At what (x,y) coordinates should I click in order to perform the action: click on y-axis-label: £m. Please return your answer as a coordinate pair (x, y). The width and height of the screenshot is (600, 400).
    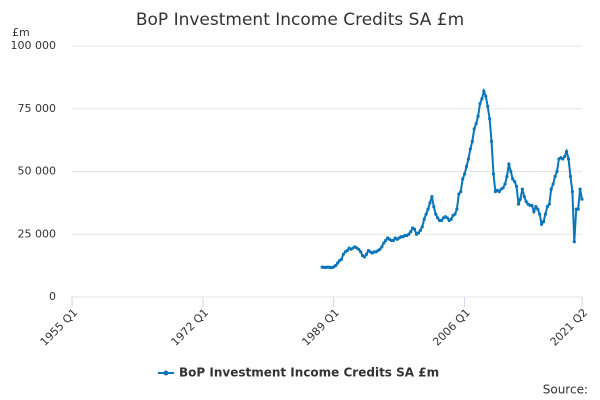
    Looking at the image, I should click on (21, 32).